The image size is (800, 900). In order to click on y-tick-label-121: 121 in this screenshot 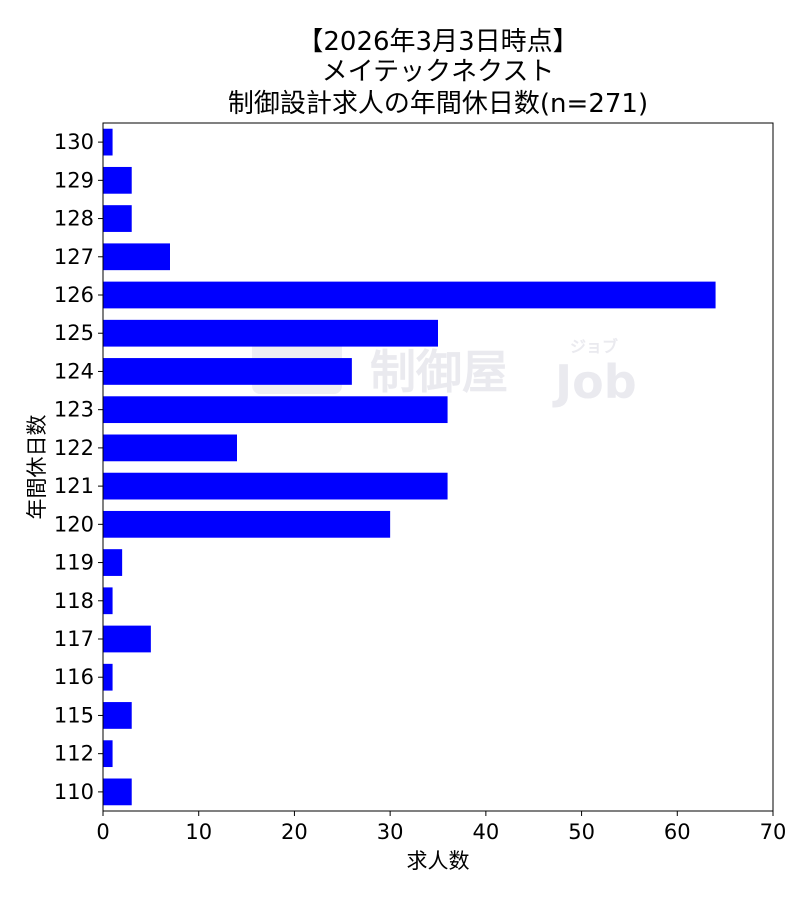, I will do `click(74, 486)`.